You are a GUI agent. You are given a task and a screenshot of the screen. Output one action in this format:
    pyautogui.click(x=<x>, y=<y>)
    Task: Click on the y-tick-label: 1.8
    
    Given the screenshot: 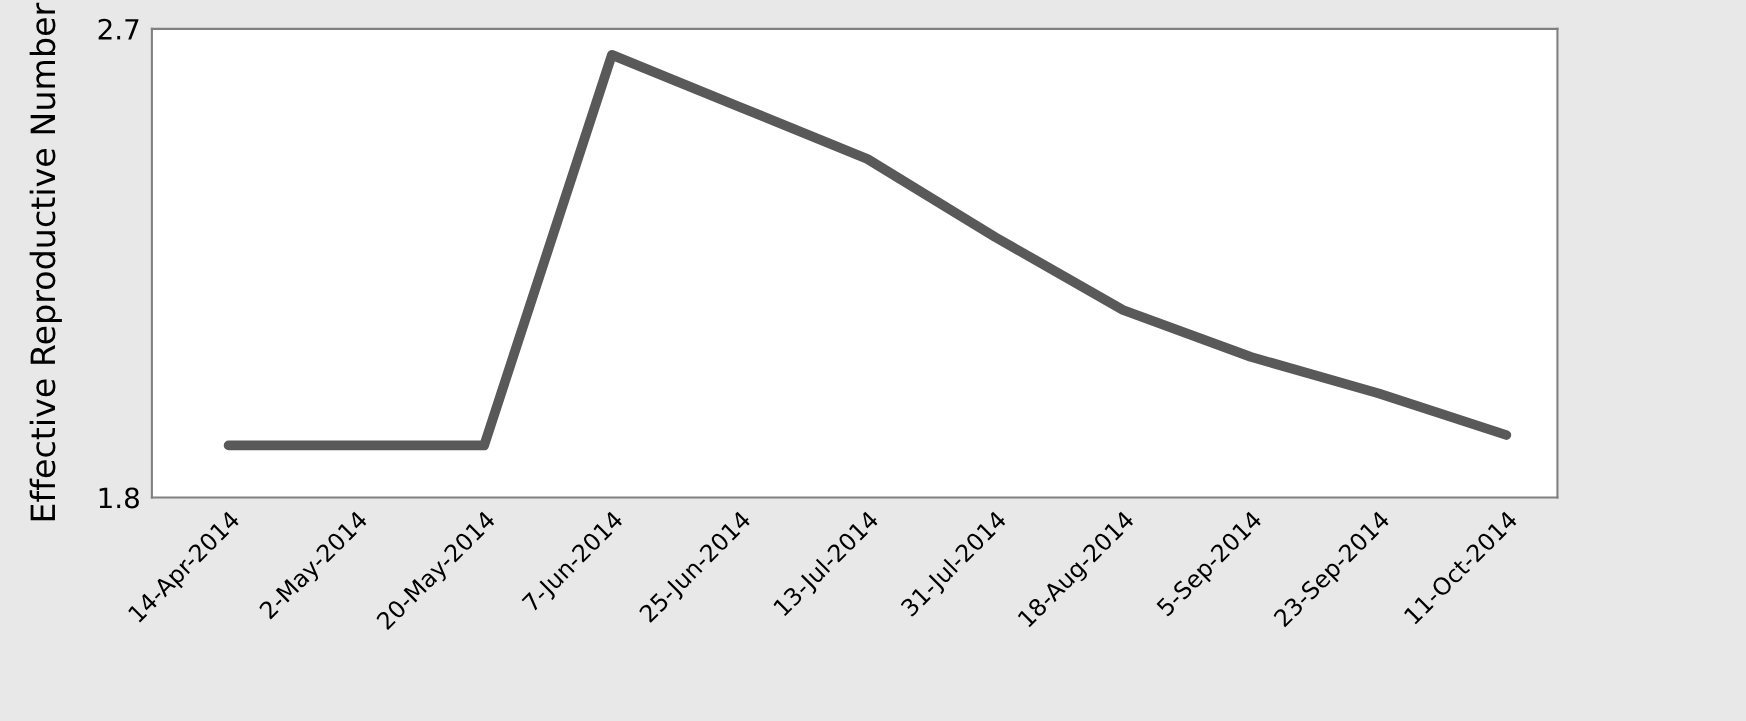 What is the action you would take?
    pyautogui.click(x=119, y=498)
    